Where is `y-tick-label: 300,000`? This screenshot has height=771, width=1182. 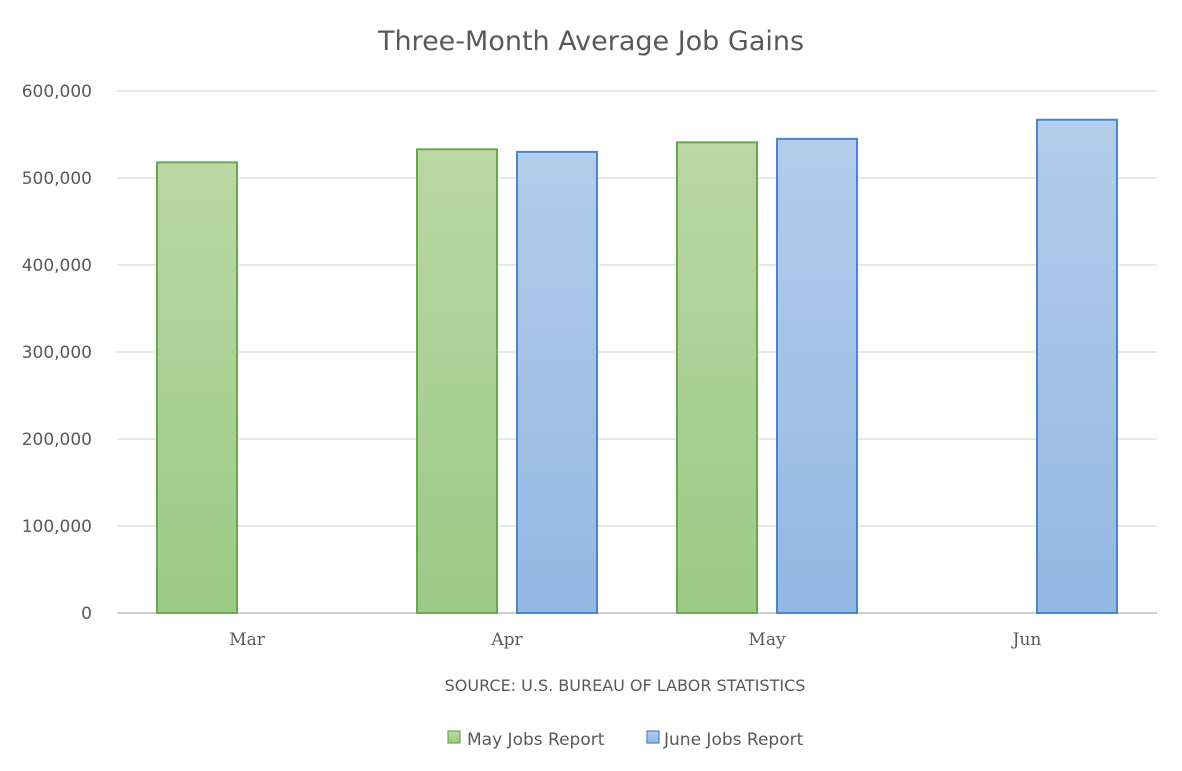
y-tick-label: 300,000 is located at coordinates (57, 353).